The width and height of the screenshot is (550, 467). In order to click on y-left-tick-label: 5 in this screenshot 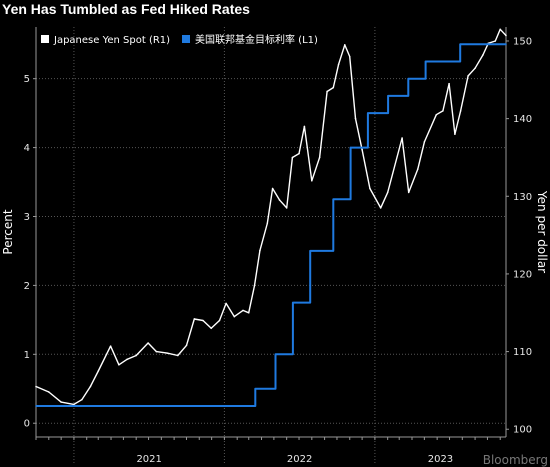, I will do `click(27, 79)`.